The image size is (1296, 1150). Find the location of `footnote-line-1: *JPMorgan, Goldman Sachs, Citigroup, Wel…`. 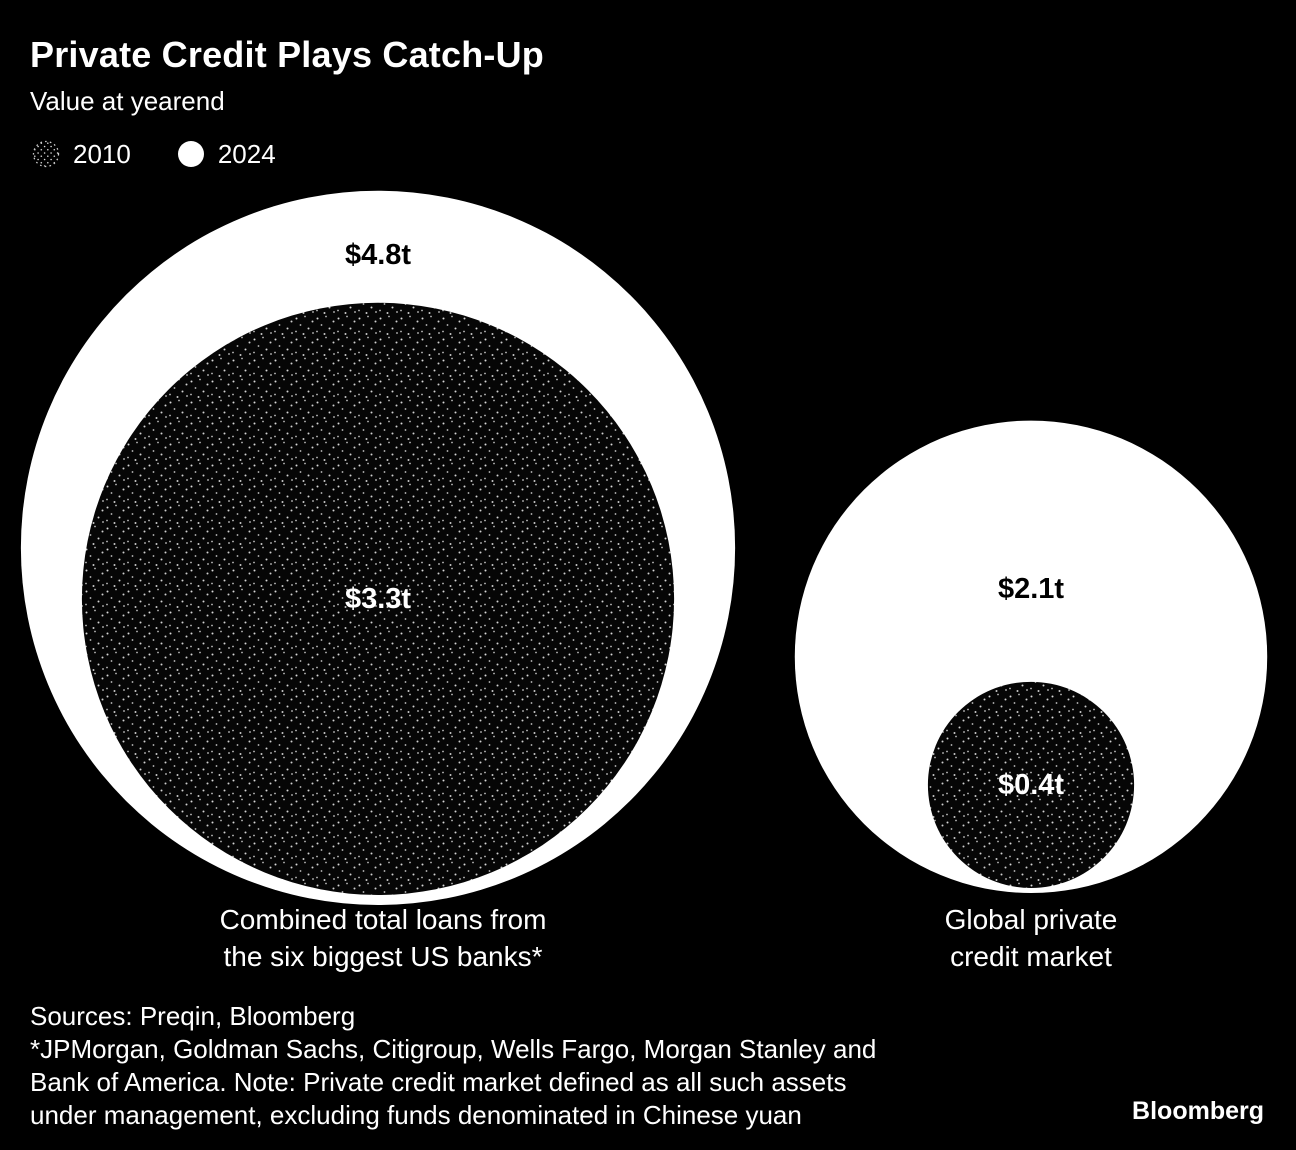

footnote-line-1: *JPMorgan, Goldman Sachs, Citigroup, Wel… is located at coordinates (453, 1049).